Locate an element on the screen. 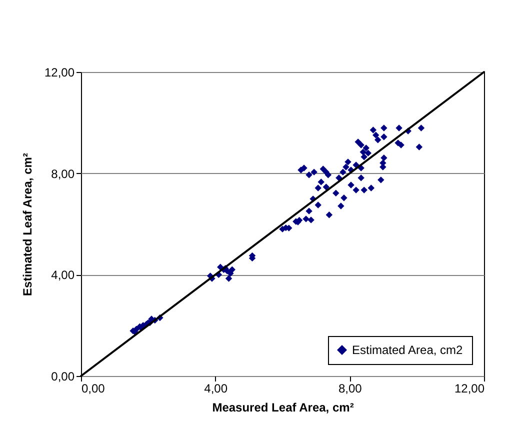 This screenshot has width=519, height=446. y-tick-label: 0,00 is located at coordinates (63, 377).